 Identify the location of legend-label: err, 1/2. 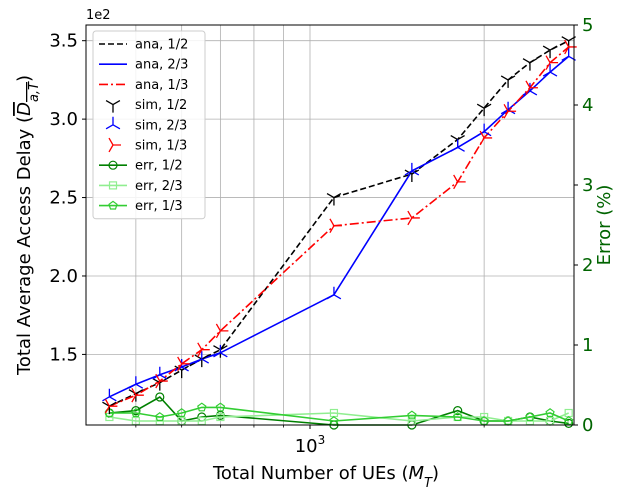
(159, 166).